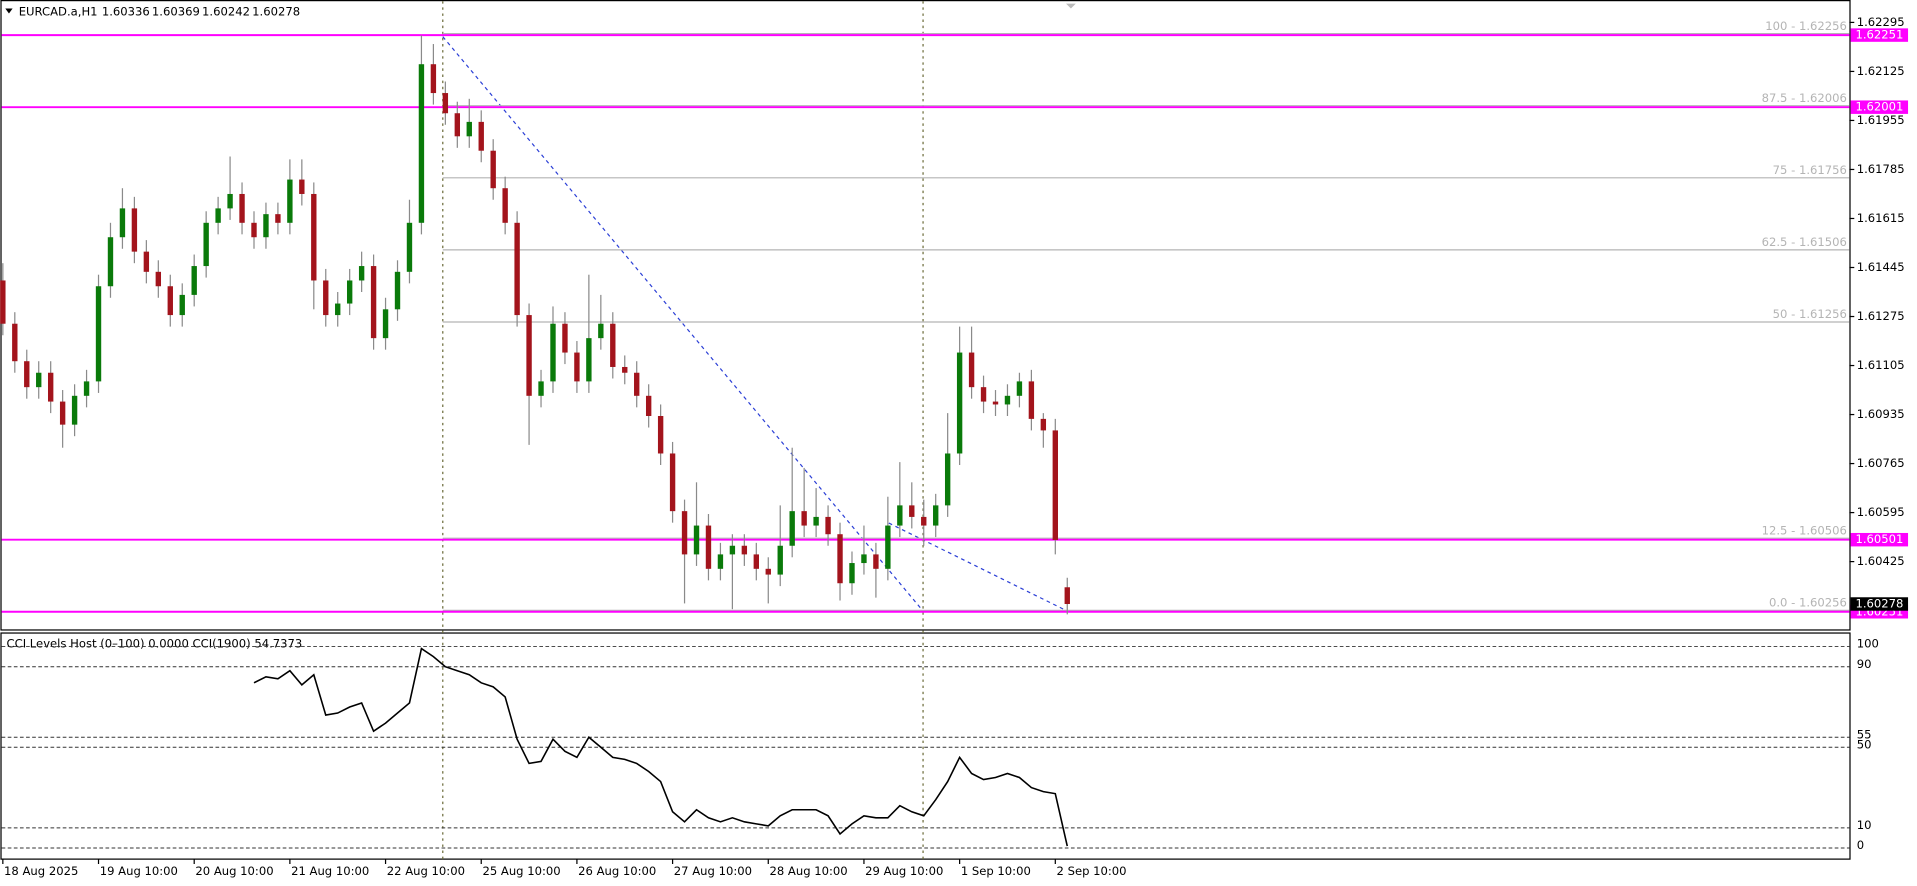 This screenshot has height=886, width=1917. What do you see at coordinates (1881, 365) in the screenshot?
I see `y-tick-label: 1.61105` at bounding box center [1881, 365].